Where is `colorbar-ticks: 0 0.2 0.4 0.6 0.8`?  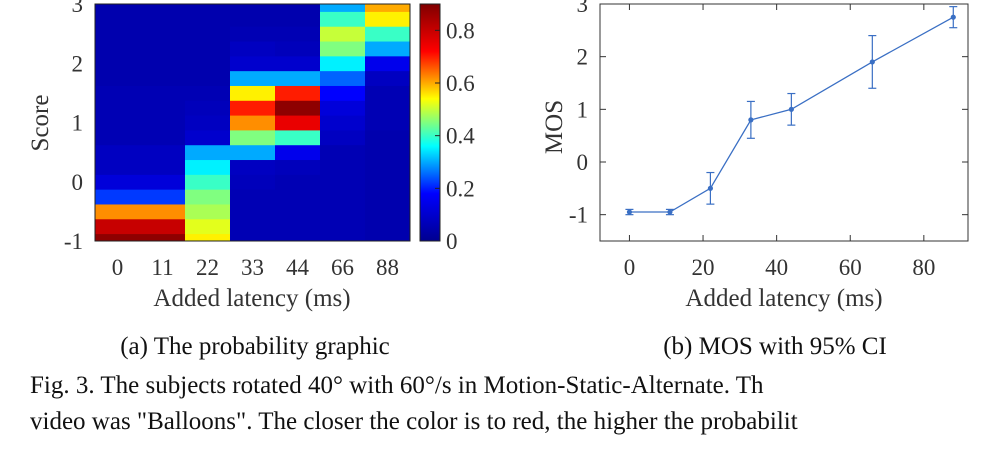
colorbar-ticks: 0 0.2 0.4 0.6 0.8 is located at coordinates (455, 136).